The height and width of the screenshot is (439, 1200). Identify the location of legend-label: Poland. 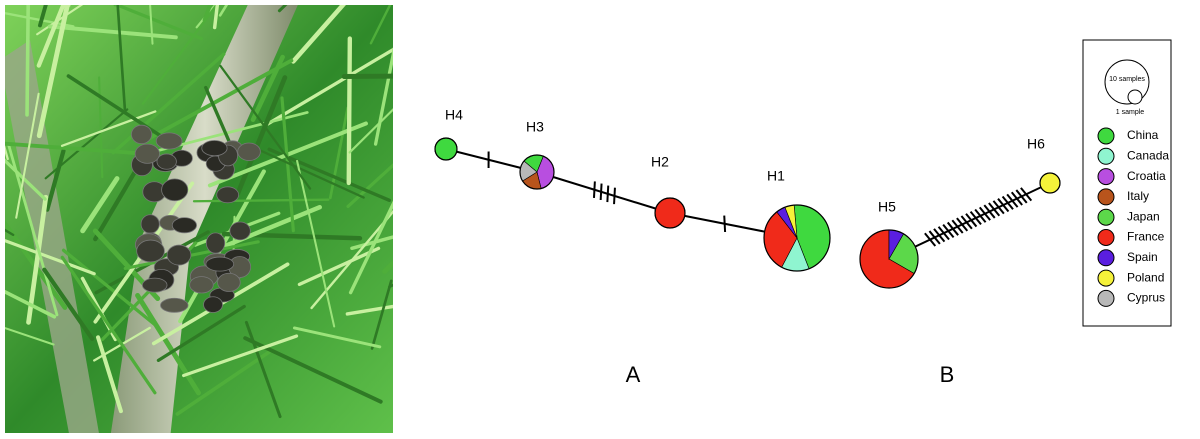
(1145, 277).